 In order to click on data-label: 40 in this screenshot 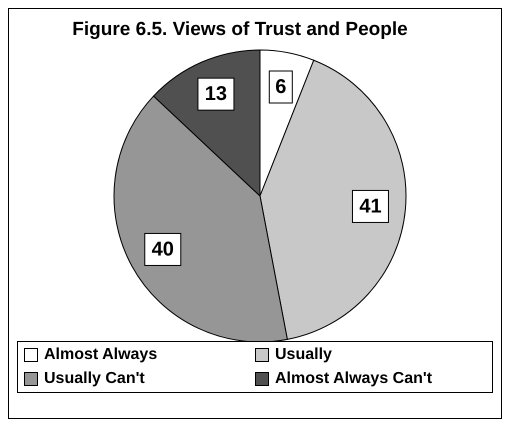, I will do `click(163, 249)`.